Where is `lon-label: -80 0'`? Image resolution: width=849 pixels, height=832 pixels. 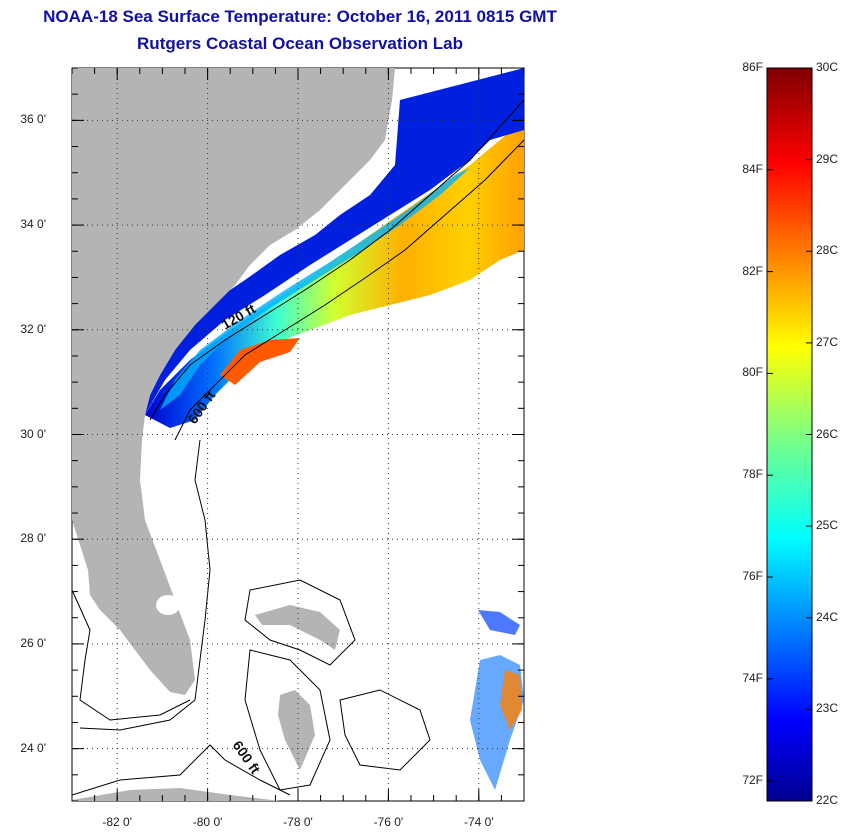
lon-label: -80 0' is located at coordinates (207, 822).